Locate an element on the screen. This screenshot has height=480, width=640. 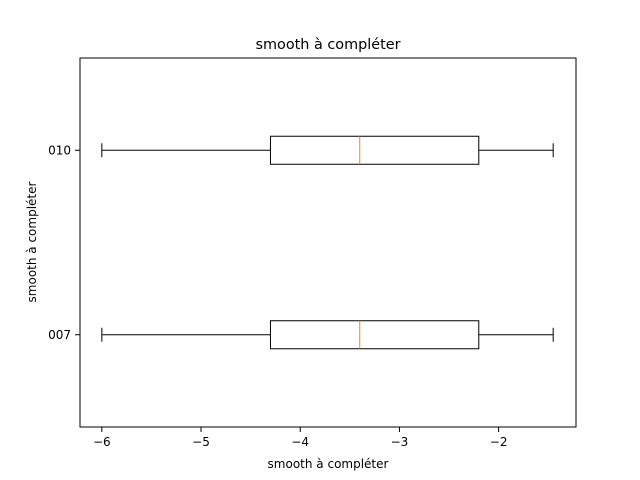
y-axis-ticks: 007 010 is located at coordinates (64, 242).